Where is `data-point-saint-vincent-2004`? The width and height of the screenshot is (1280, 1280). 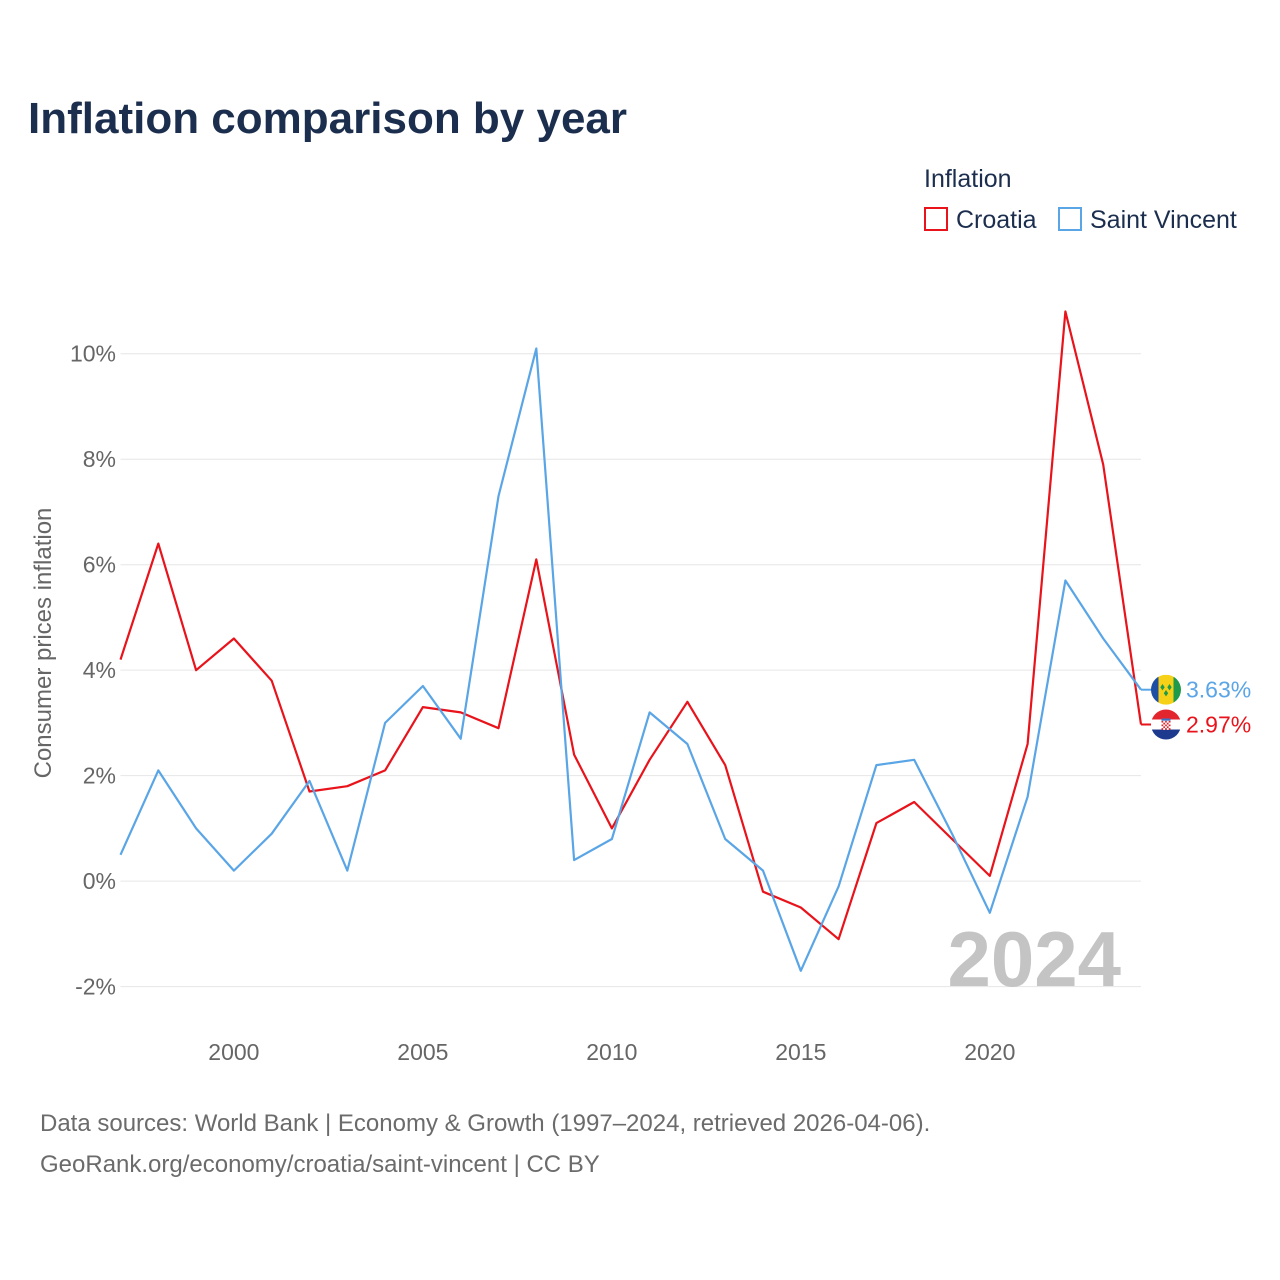
data-point-saint-vincent-2004 is located at coordinates (385, 723).